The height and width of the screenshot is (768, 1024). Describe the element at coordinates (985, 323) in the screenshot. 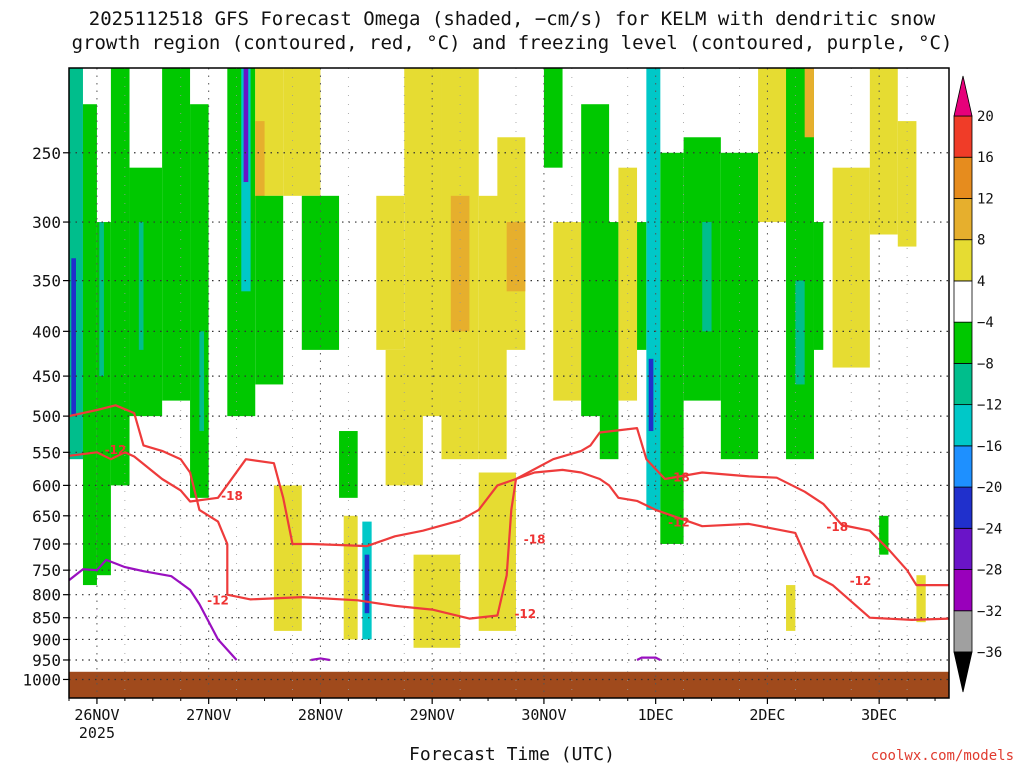

I see `colorbar-label: −4` at that location.